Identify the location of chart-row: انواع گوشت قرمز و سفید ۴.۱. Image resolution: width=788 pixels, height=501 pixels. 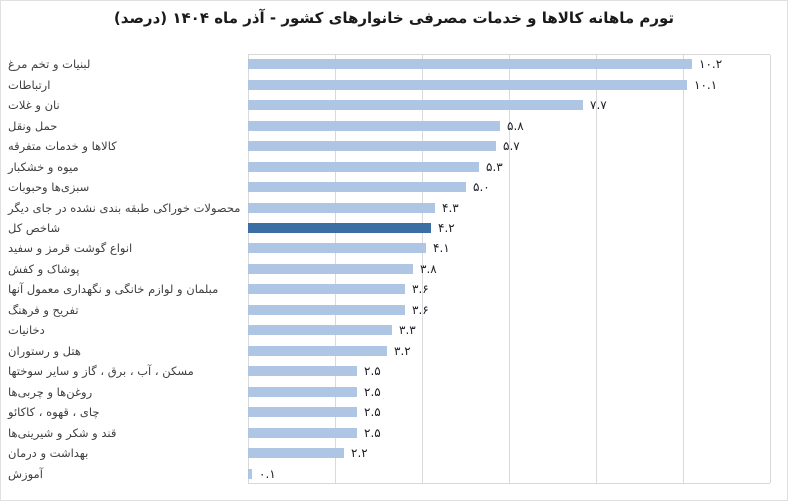
(394, 248).